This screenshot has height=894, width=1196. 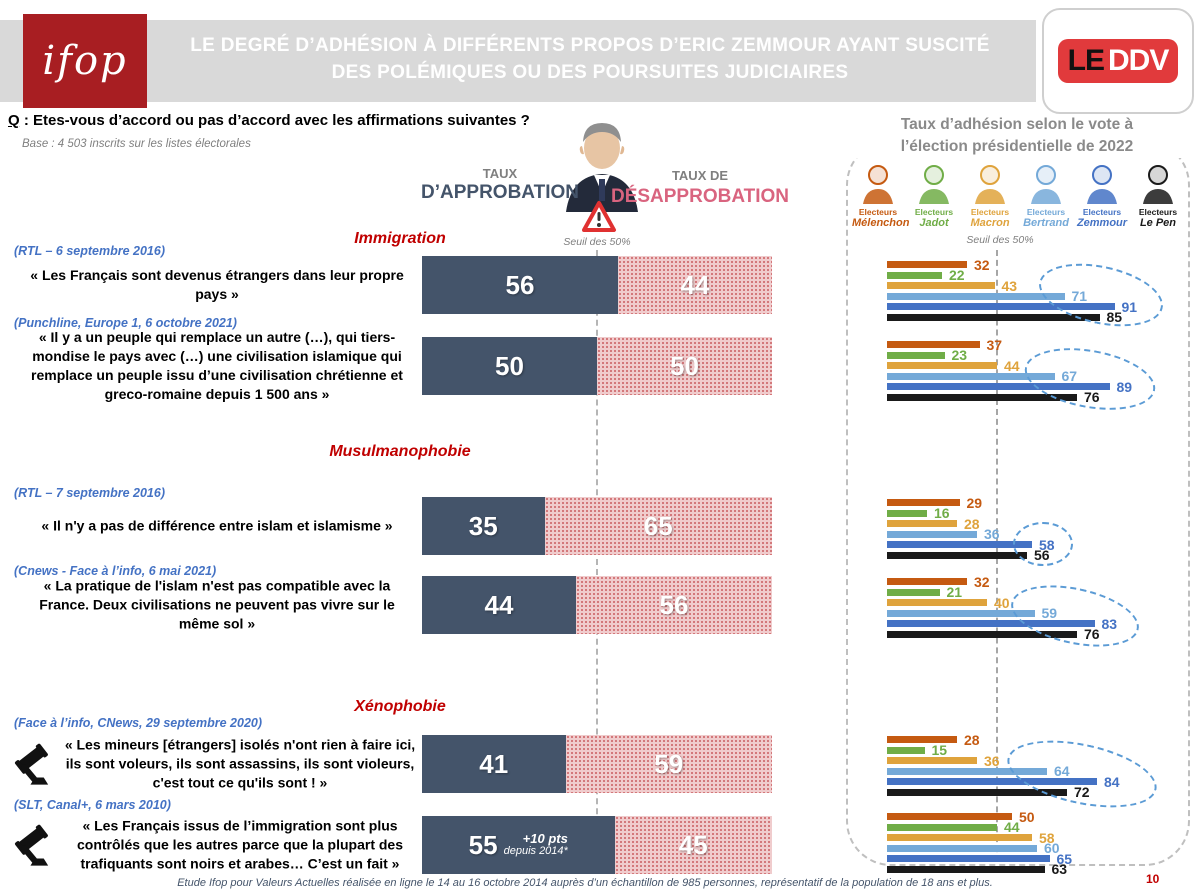 What do you see at coordinates (400, 238) in the screenshot?
I see `section-title: Immigration` at bounding box center [400, 238].